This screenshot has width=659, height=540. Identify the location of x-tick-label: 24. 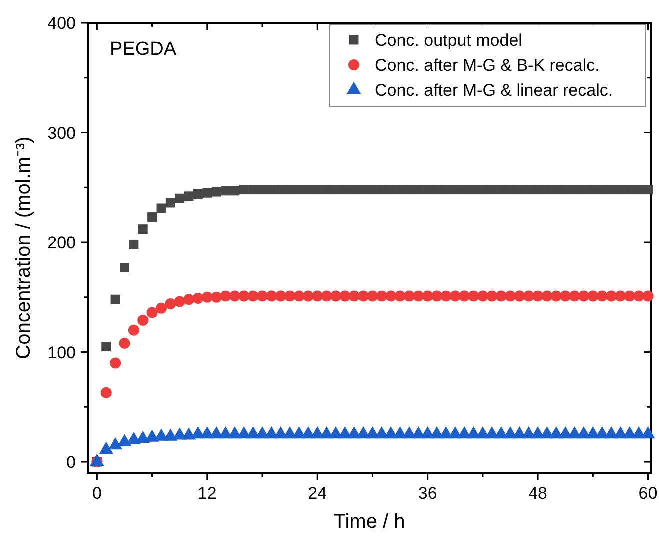
(318, 493).